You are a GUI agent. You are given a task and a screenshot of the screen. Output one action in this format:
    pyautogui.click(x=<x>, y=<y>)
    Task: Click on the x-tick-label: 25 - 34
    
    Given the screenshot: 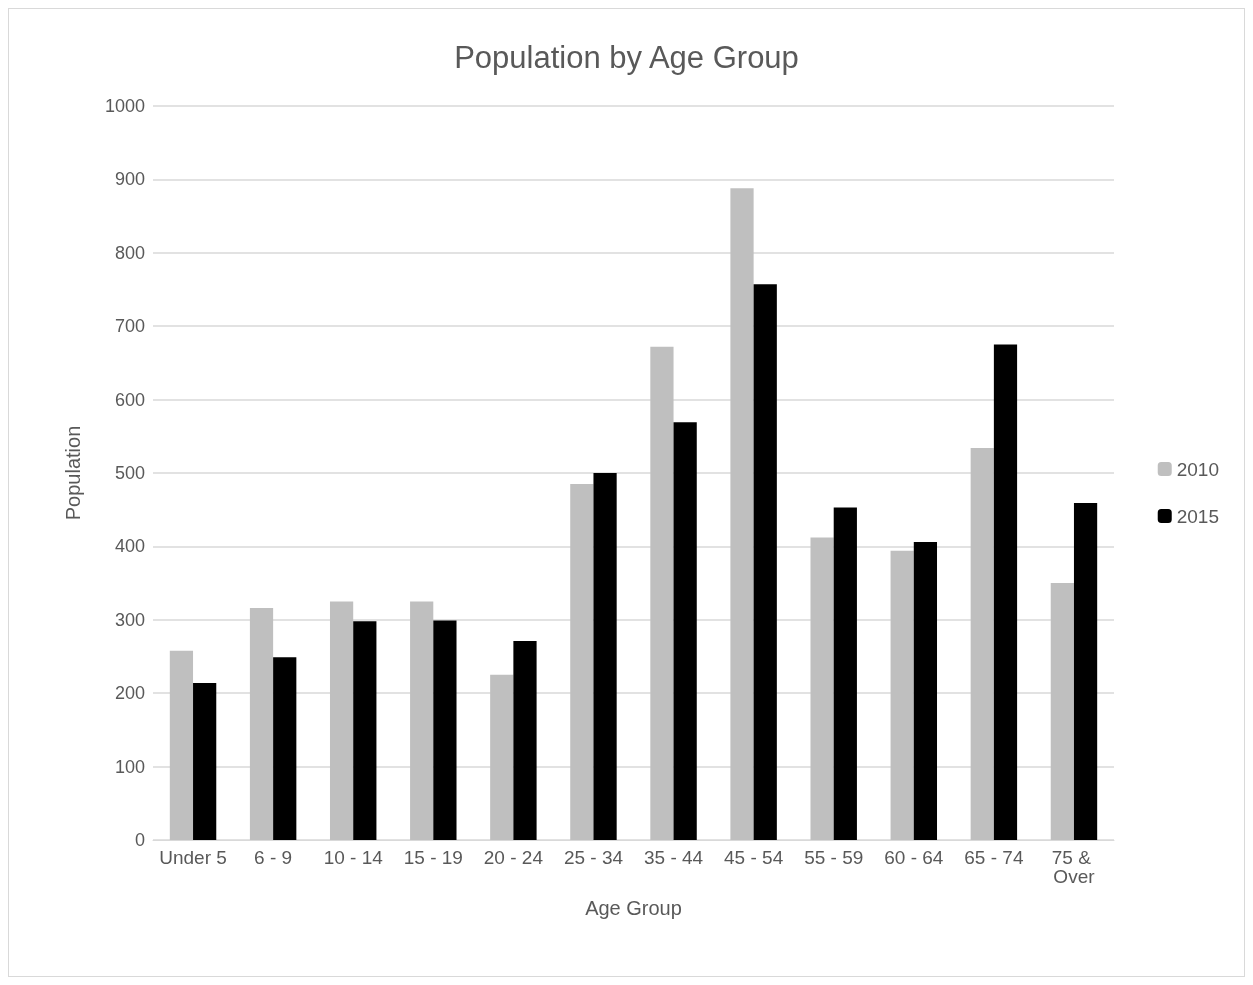 What is the action you would take?
    pyautogui.click(x=593, y=857)
    